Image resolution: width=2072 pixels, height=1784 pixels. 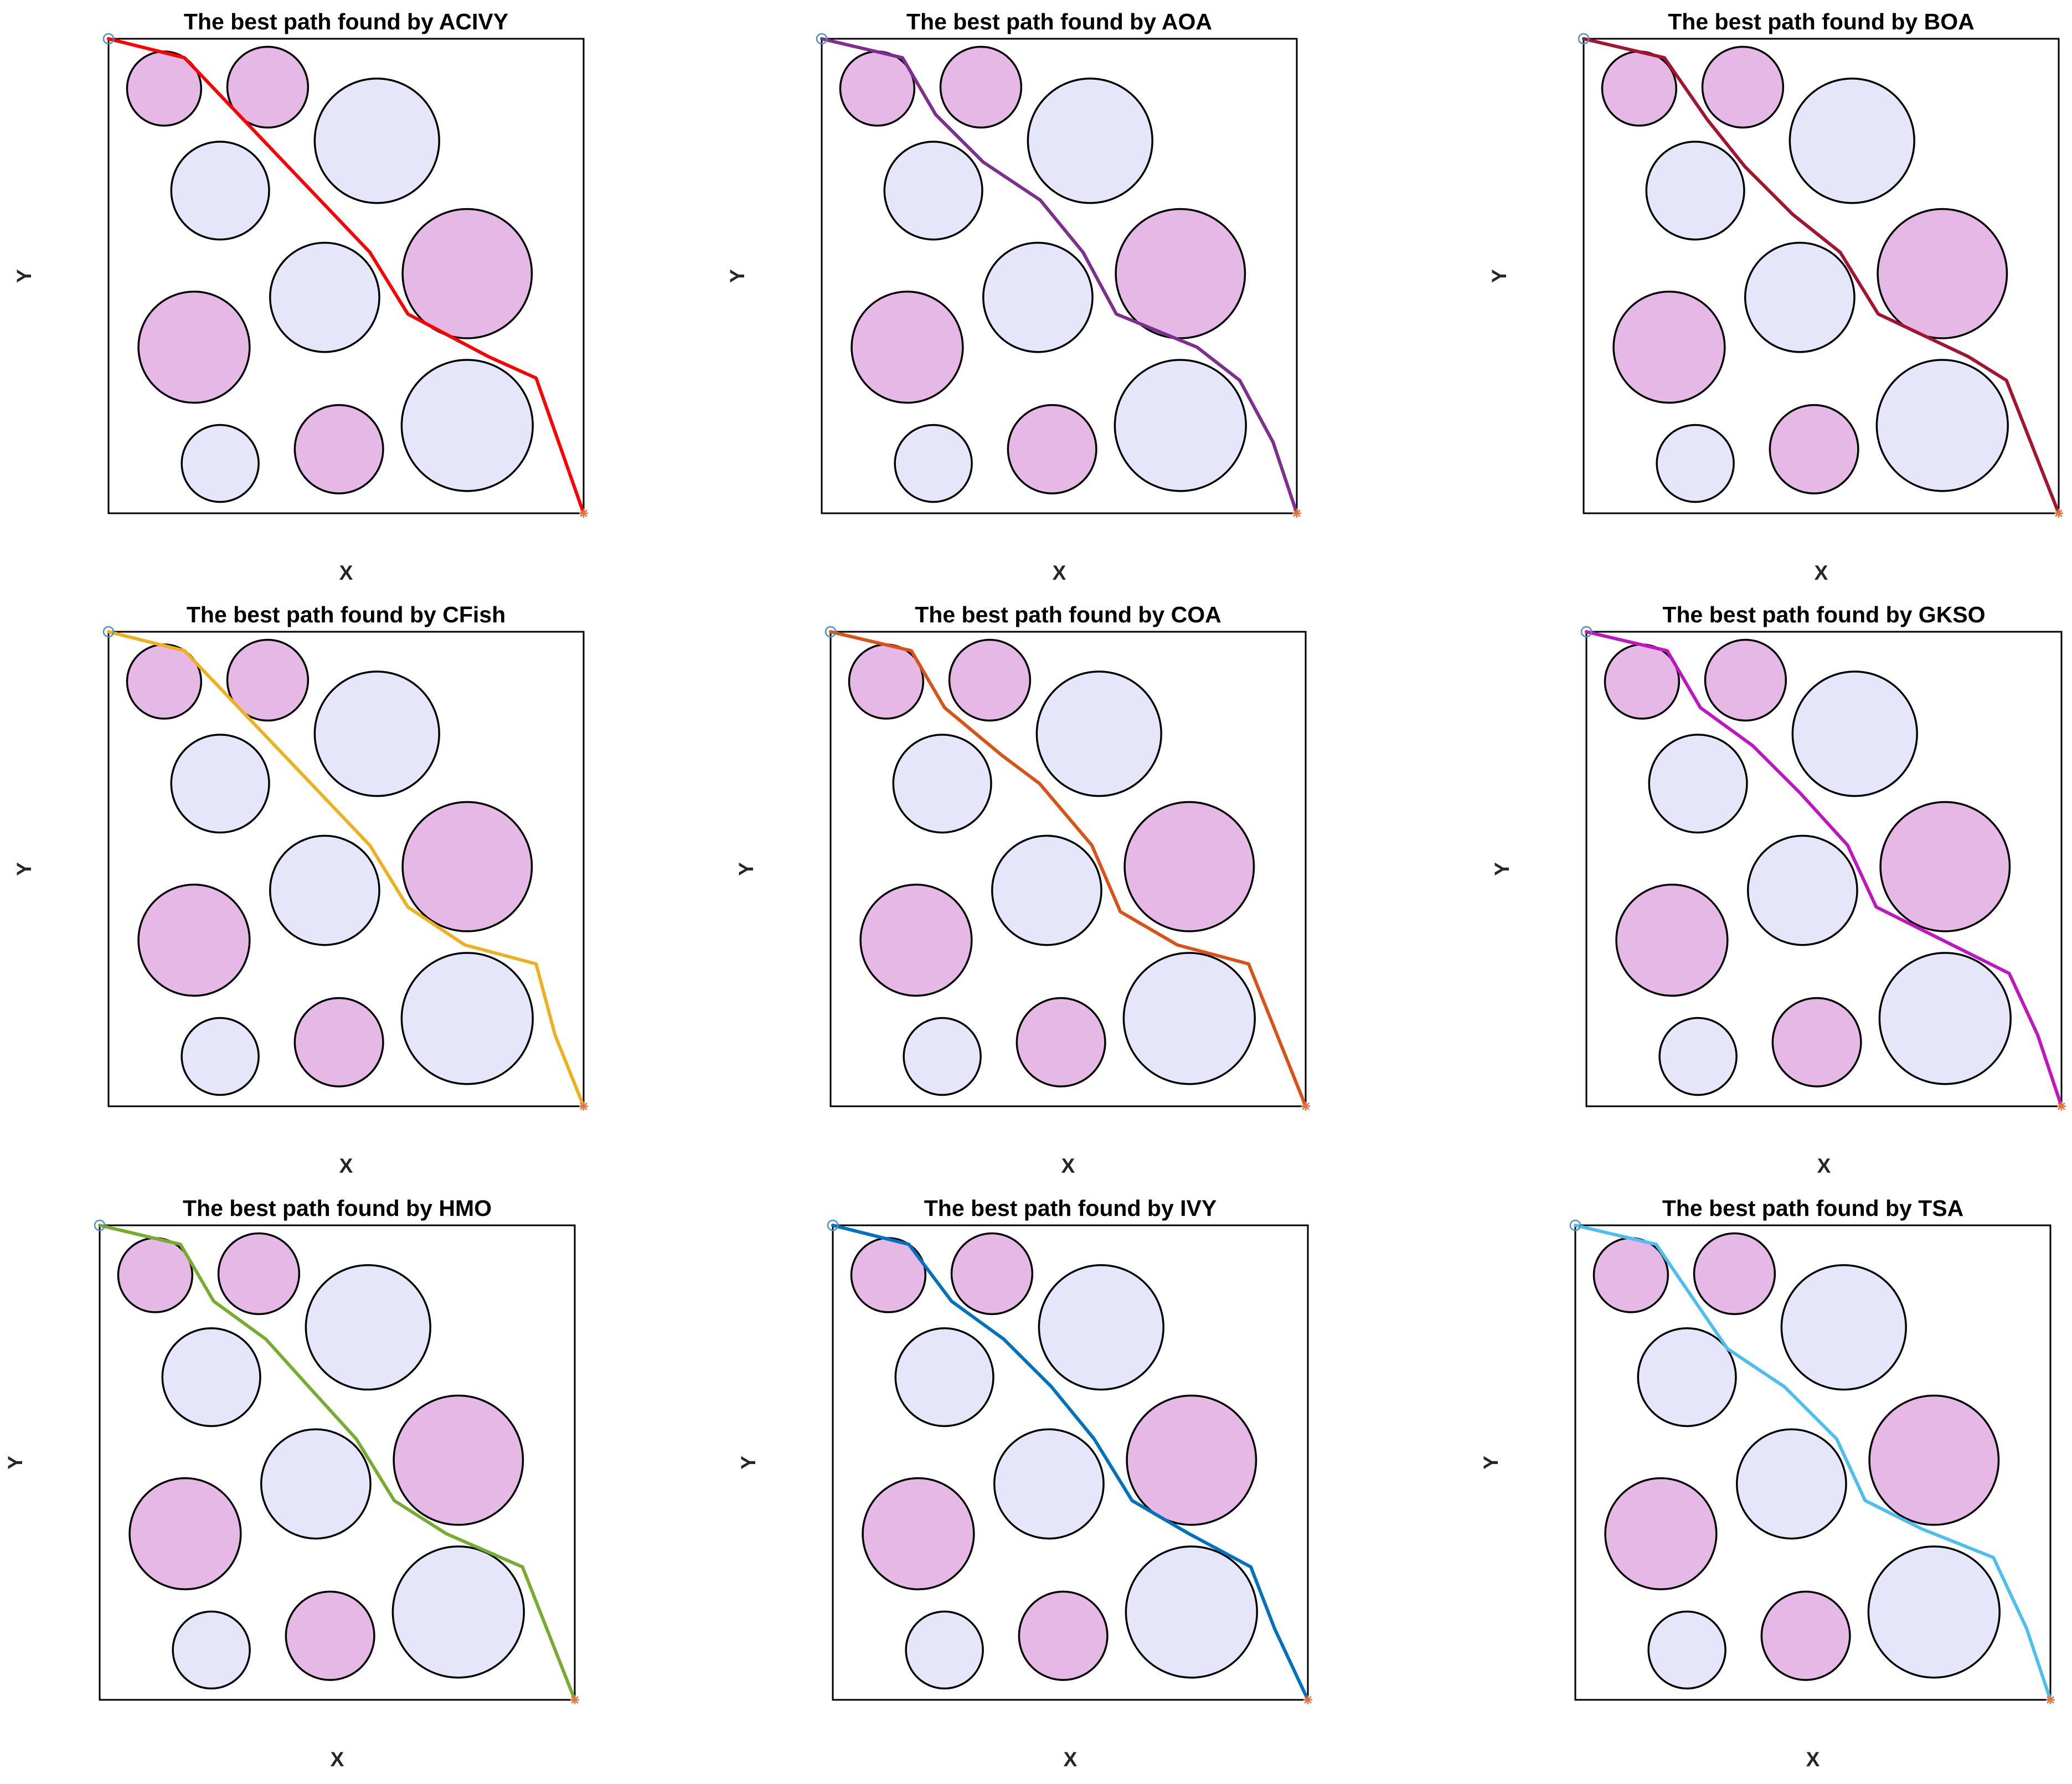 What do you see at coordinates (1823, 614) in the screenshot?
I see `panel-title: The best path found by GKSO` at bounding box center [1823, 614].